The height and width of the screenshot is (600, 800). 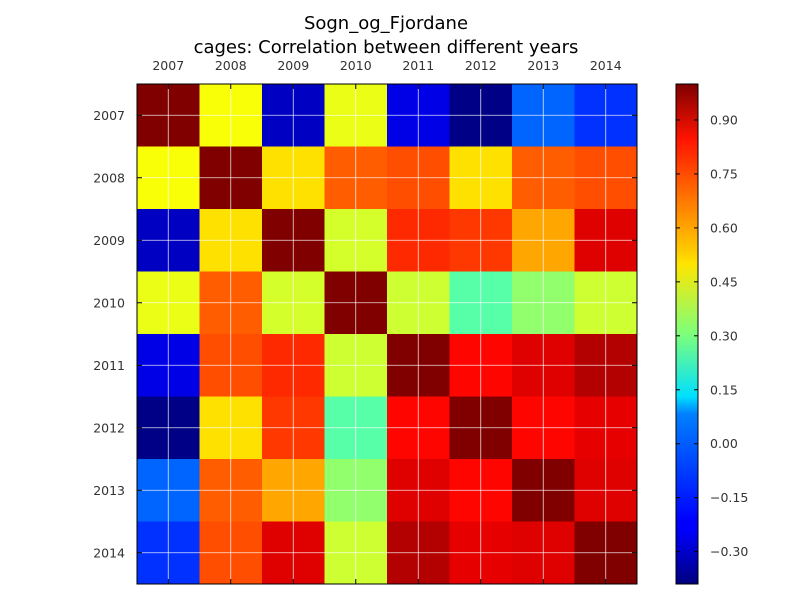 I want to click on colorbar-tick-label: 0.75, so click(x=724, y=173).